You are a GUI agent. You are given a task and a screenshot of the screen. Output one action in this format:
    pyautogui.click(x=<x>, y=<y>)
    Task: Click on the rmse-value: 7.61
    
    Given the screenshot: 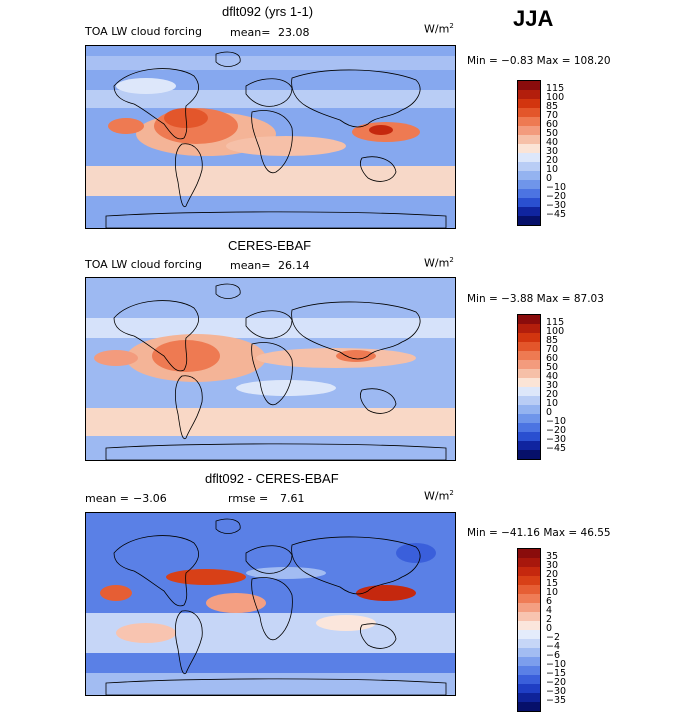 What is the action you would take?
    pyautogui.click(x=292, y=498)
    